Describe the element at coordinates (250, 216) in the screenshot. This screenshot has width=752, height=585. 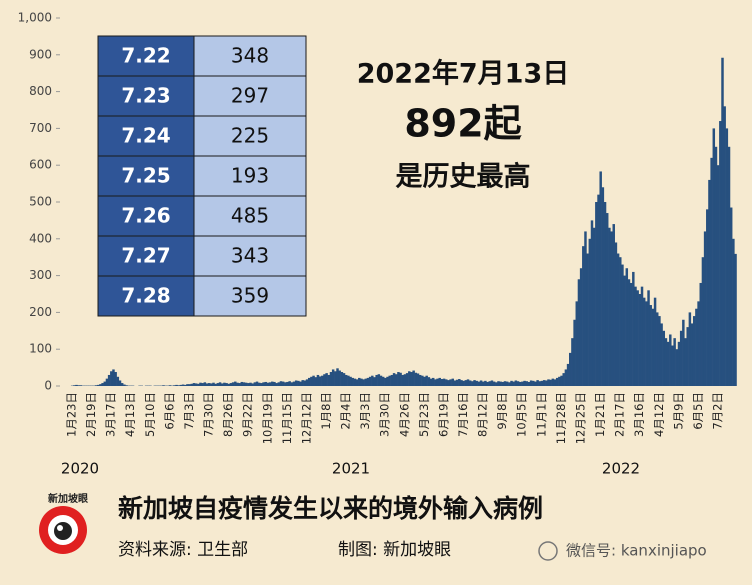
I see `table-value: 485` at that location.